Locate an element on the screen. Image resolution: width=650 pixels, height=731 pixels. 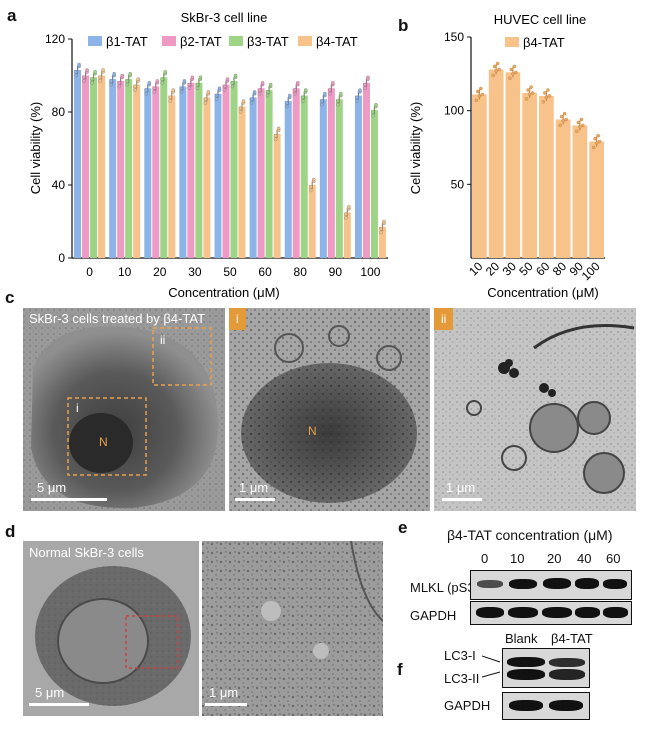
wb-e-gapdh-blot is located at coordinates (551, 613).